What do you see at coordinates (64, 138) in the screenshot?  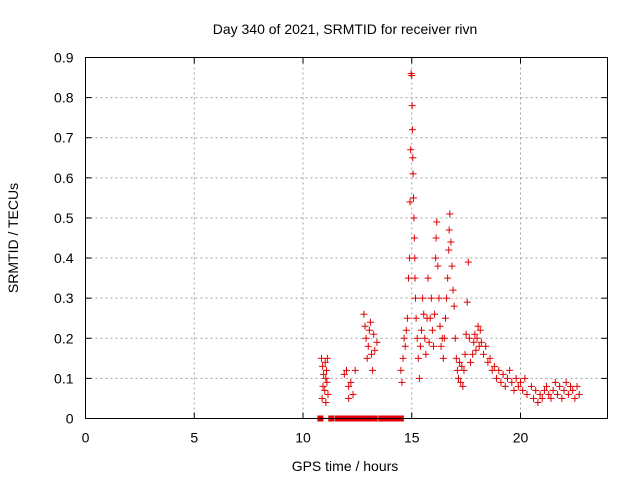 I see `y-tick-label: 0.7` at bounding box center [64, 138].